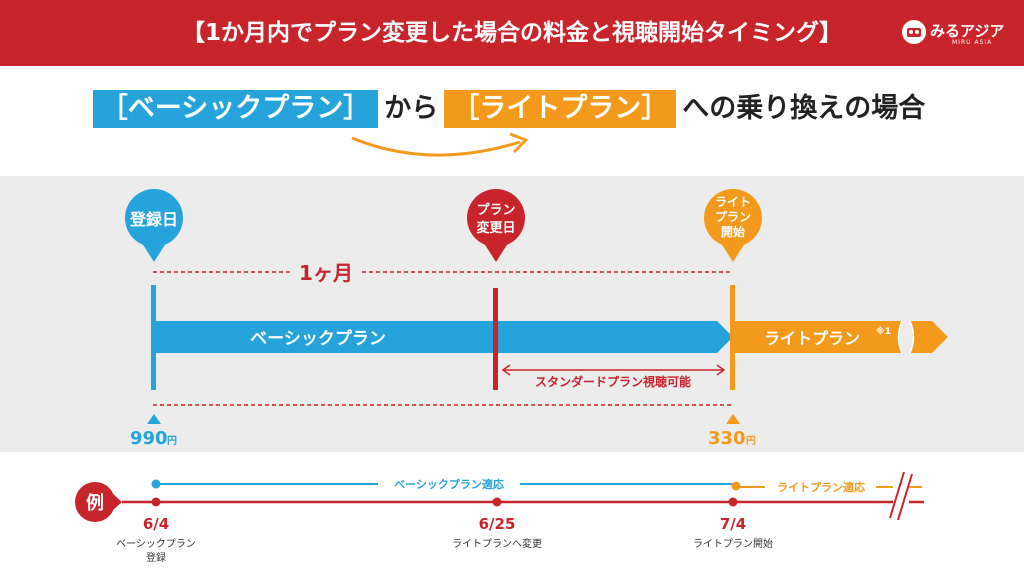 The width and height of the screenshot is (1024, 576). I want to click on lite-price-pointer-icon, so click(733, 419).